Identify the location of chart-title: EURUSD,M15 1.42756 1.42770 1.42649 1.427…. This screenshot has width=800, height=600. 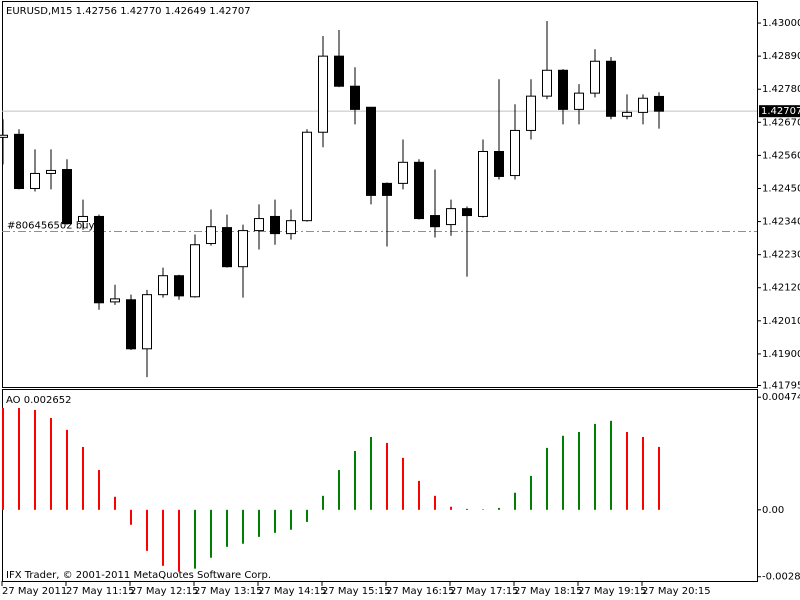
(128, 11).